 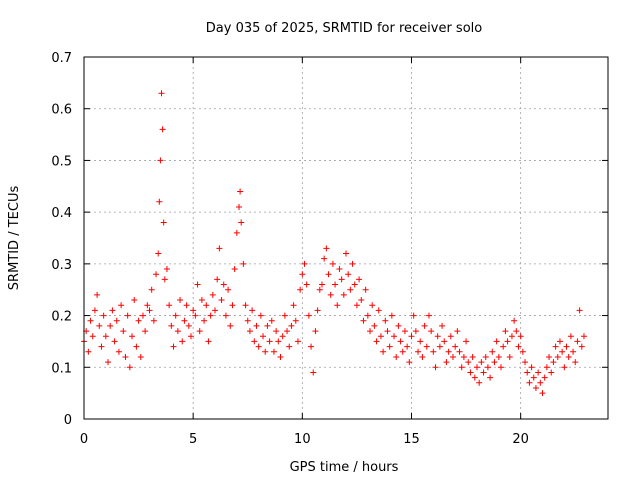 I want to click on y-axis-label: SRMTID / TECUs, so click(x=14, y=238).